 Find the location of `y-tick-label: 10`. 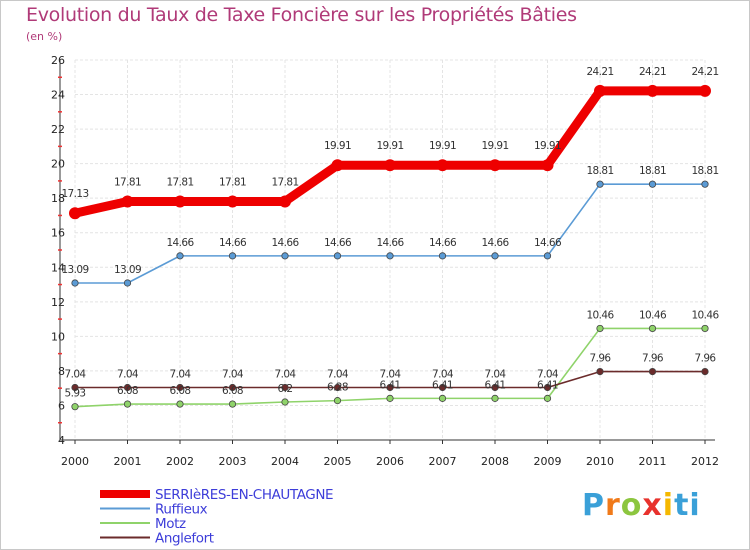

y-tick-label: 10 is located at coordinates (58, 336).